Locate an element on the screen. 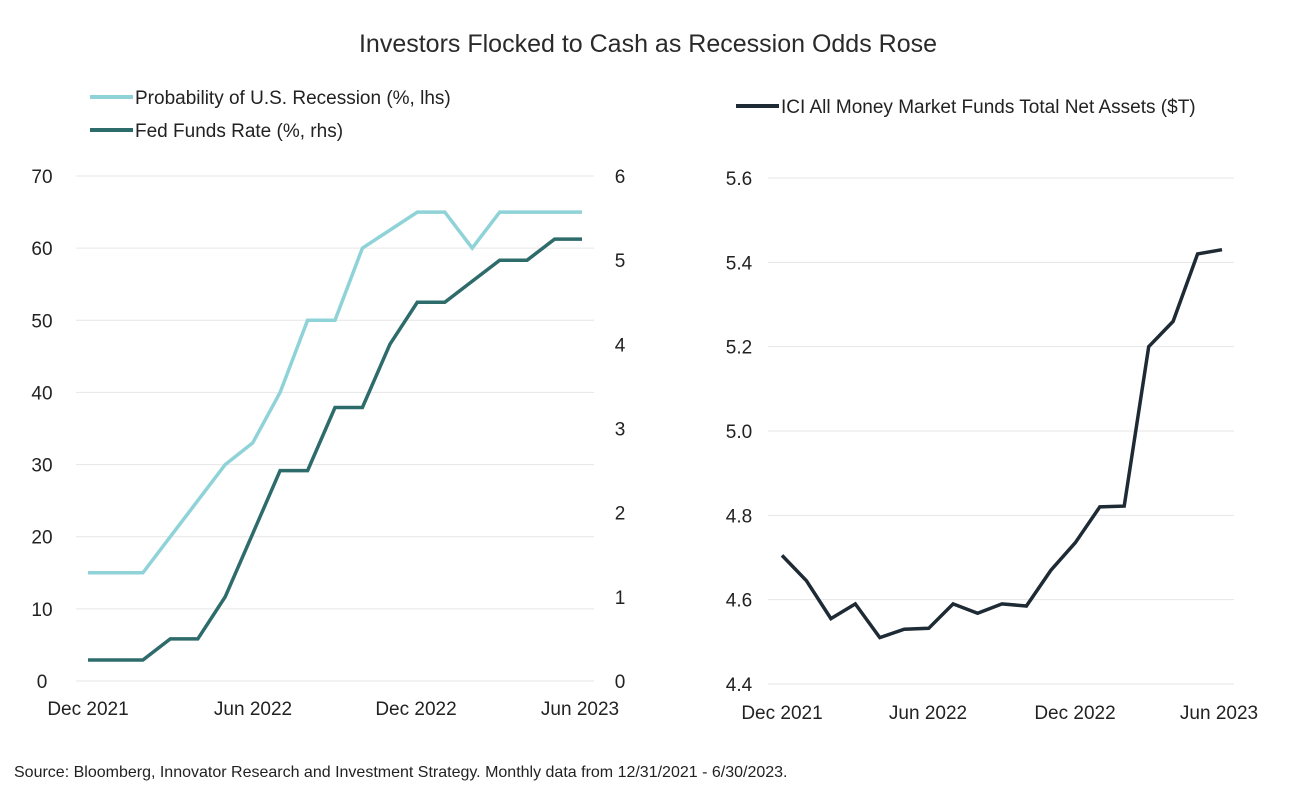 The height and width of the screenshot is (800, 1296). y-tick-label: 5.0 is located at coordinates (739, 432).